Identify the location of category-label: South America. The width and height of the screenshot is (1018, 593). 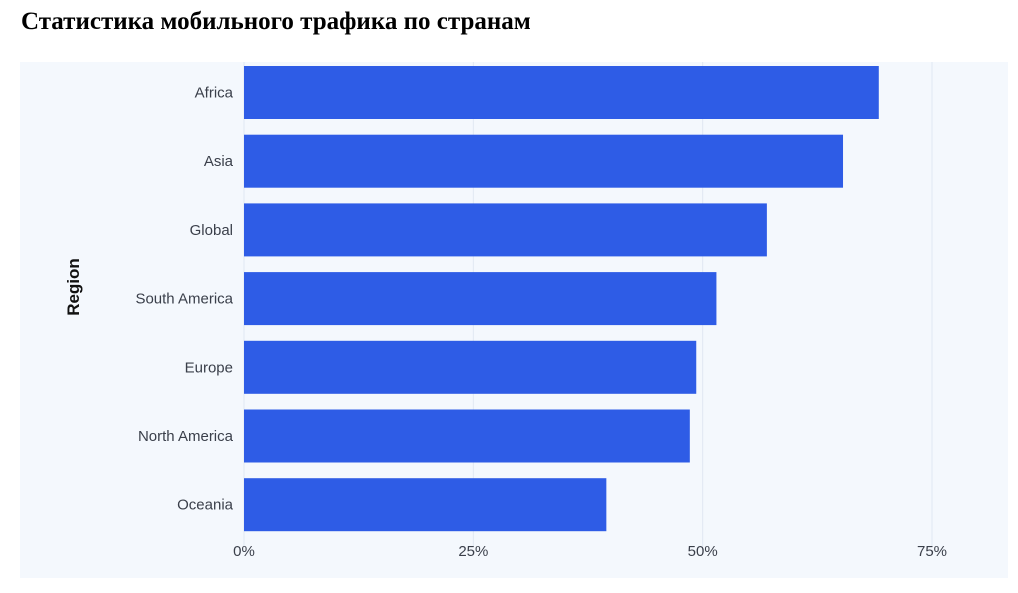
(184, 299).